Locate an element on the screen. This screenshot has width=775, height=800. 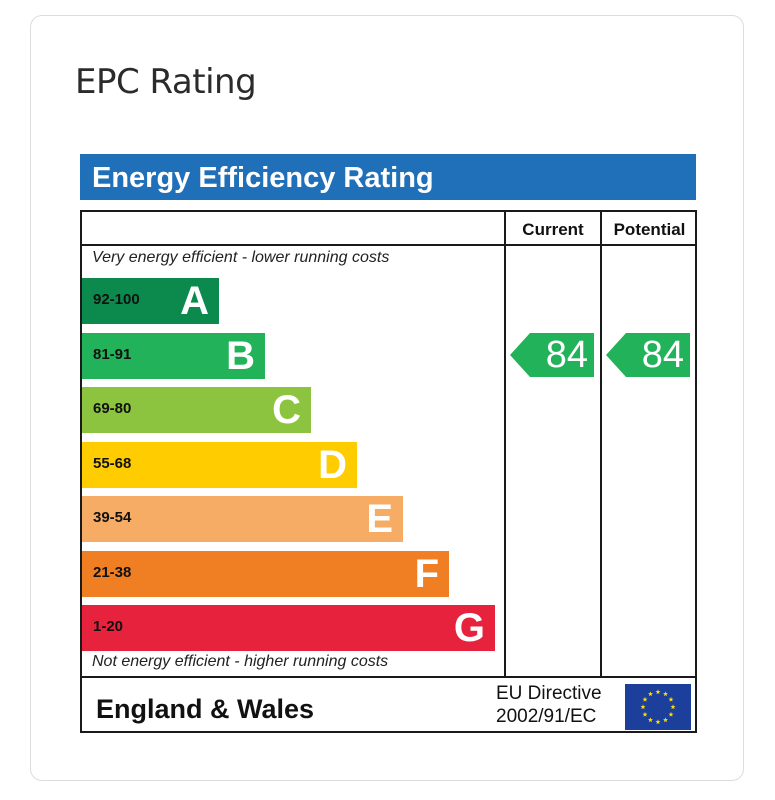
band-g: 1-20 G is located at coordinates (288, 628).